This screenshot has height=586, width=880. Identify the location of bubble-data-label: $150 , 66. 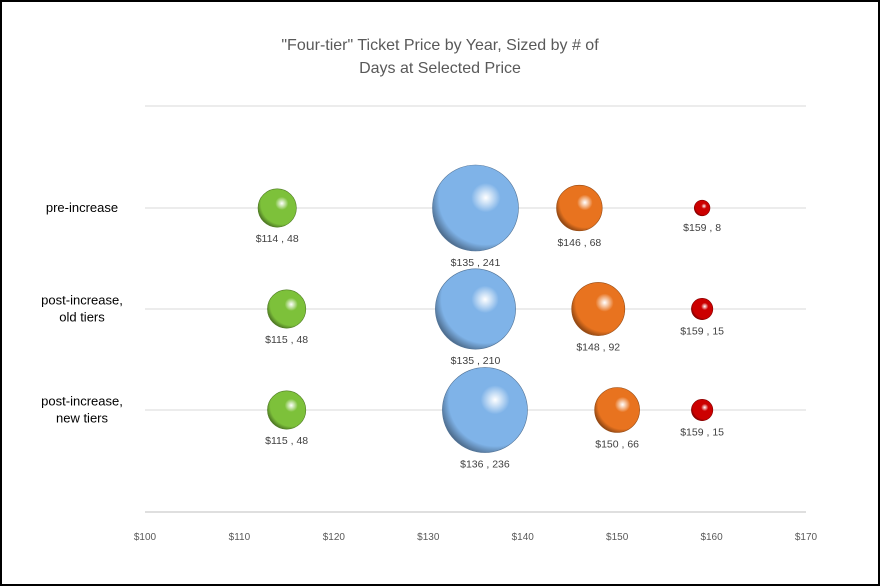
(617, 445).